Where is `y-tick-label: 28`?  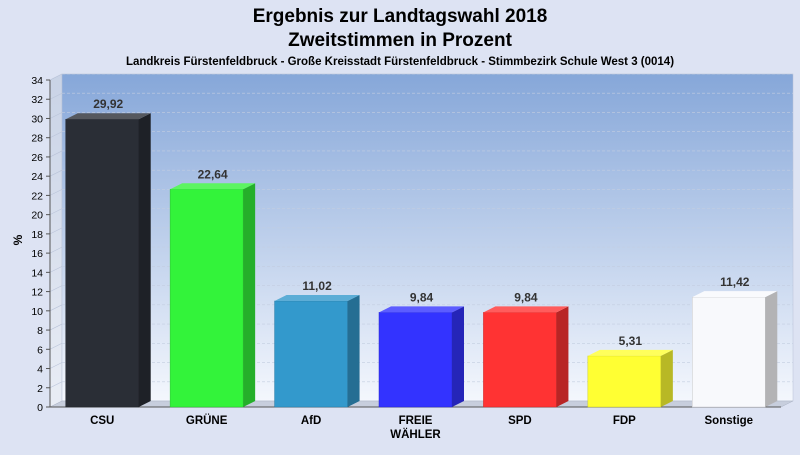 y-tick-label: 28 is located at coordinates (37, 139).